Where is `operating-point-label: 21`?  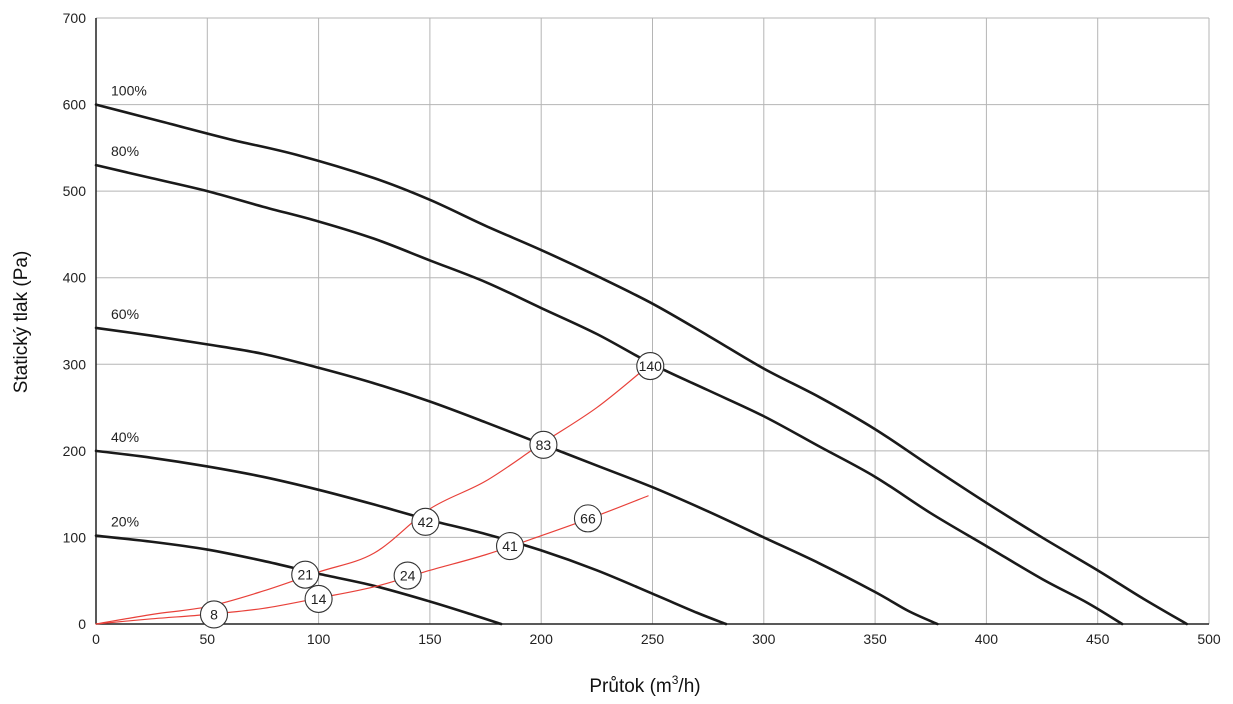 operating-point-label: 21 is located at coordinates (305, 575).